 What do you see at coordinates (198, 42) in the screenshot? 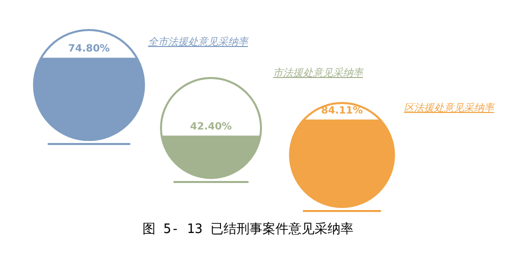
I see `category-label: 全市法援处意见采纳率` at bounding box center [198, 42].